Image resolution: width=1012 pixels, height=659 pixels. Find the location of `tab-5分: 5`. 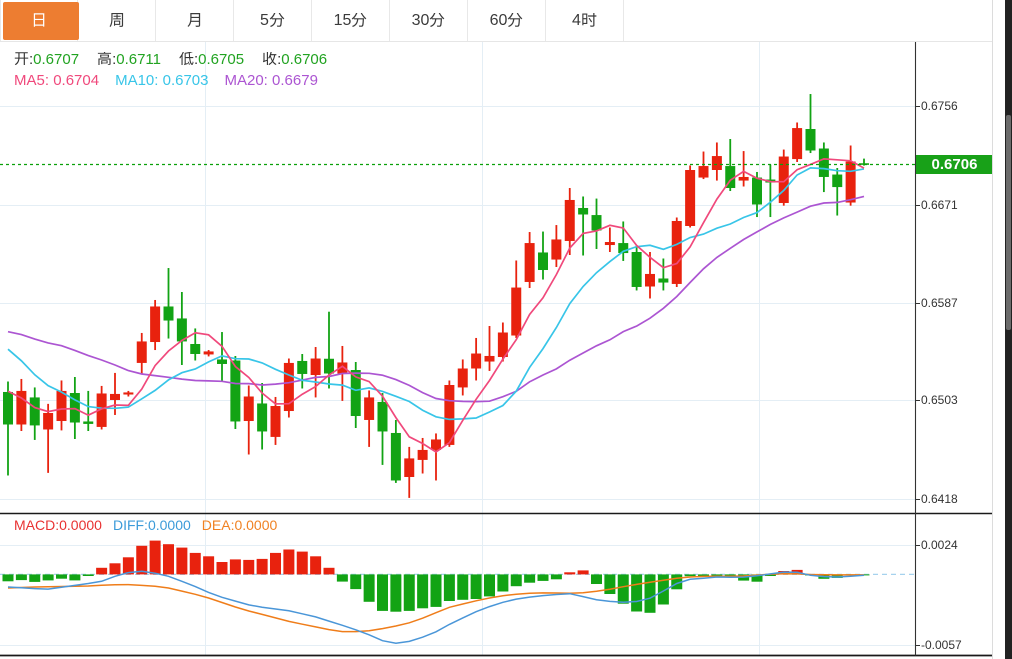

tab-5分: 5 is located at coordinates (273, 20).